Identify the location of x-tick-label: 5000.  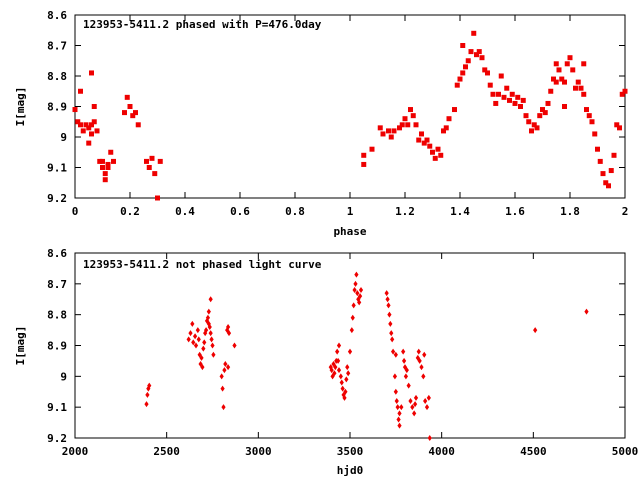
(625, 451).